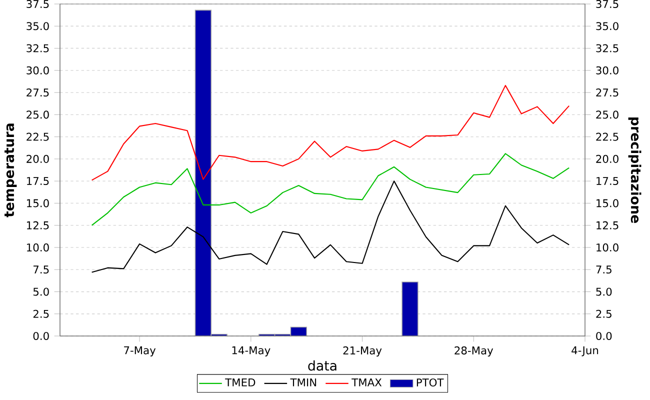  What do you see at coordinates (37, 4) in the screenshot?
I see `y-tick-label: 37.5` at bounding box center [37, 4].